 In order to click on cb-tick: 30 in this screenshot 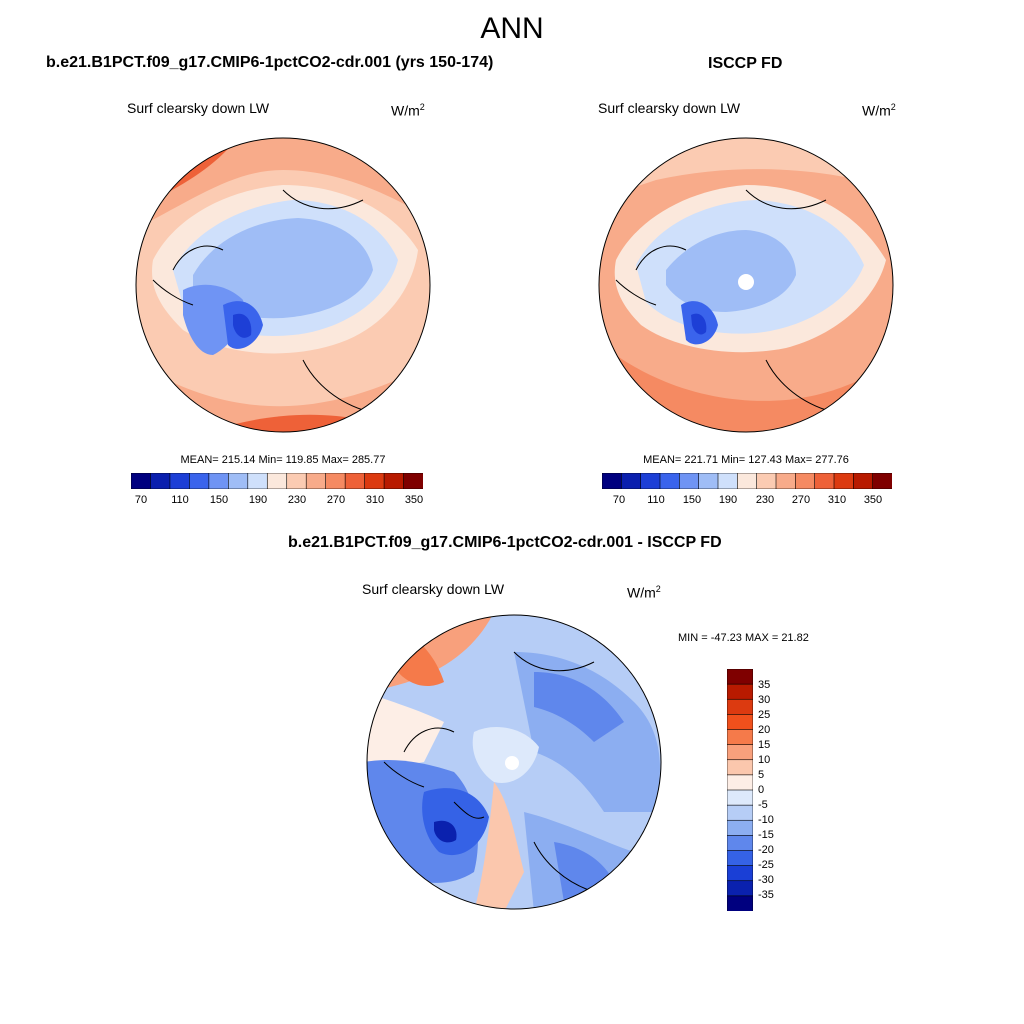, I will do `click(764, 700)`.